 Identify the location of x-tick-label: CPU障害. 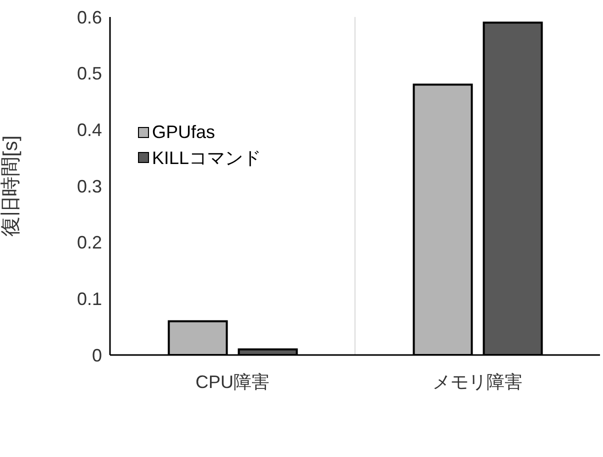
(232, 382).